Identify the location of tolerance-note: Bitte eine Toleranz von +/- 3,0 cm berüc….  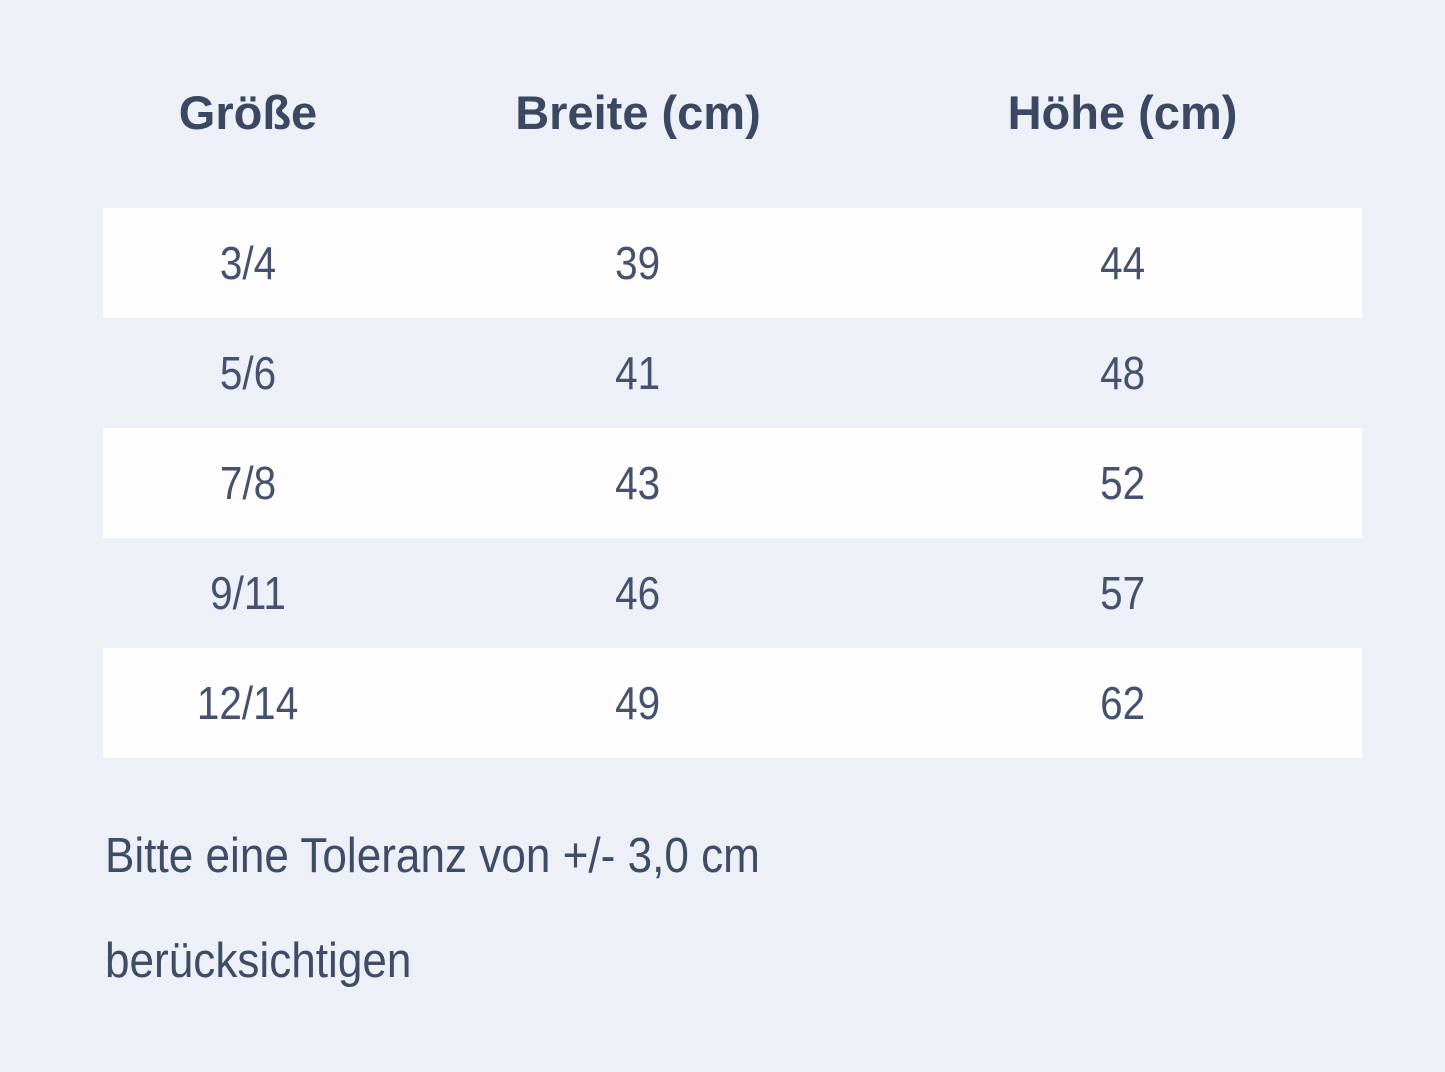
(469, 908).